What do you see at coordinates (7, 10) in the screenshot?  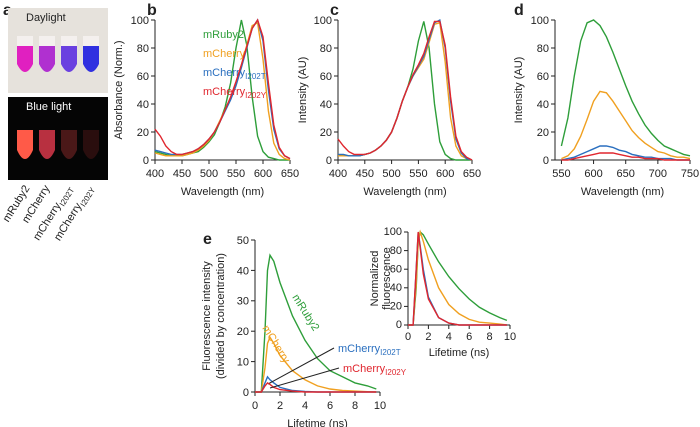 I see `panel-letter: a` at bounding box center [7, 10].